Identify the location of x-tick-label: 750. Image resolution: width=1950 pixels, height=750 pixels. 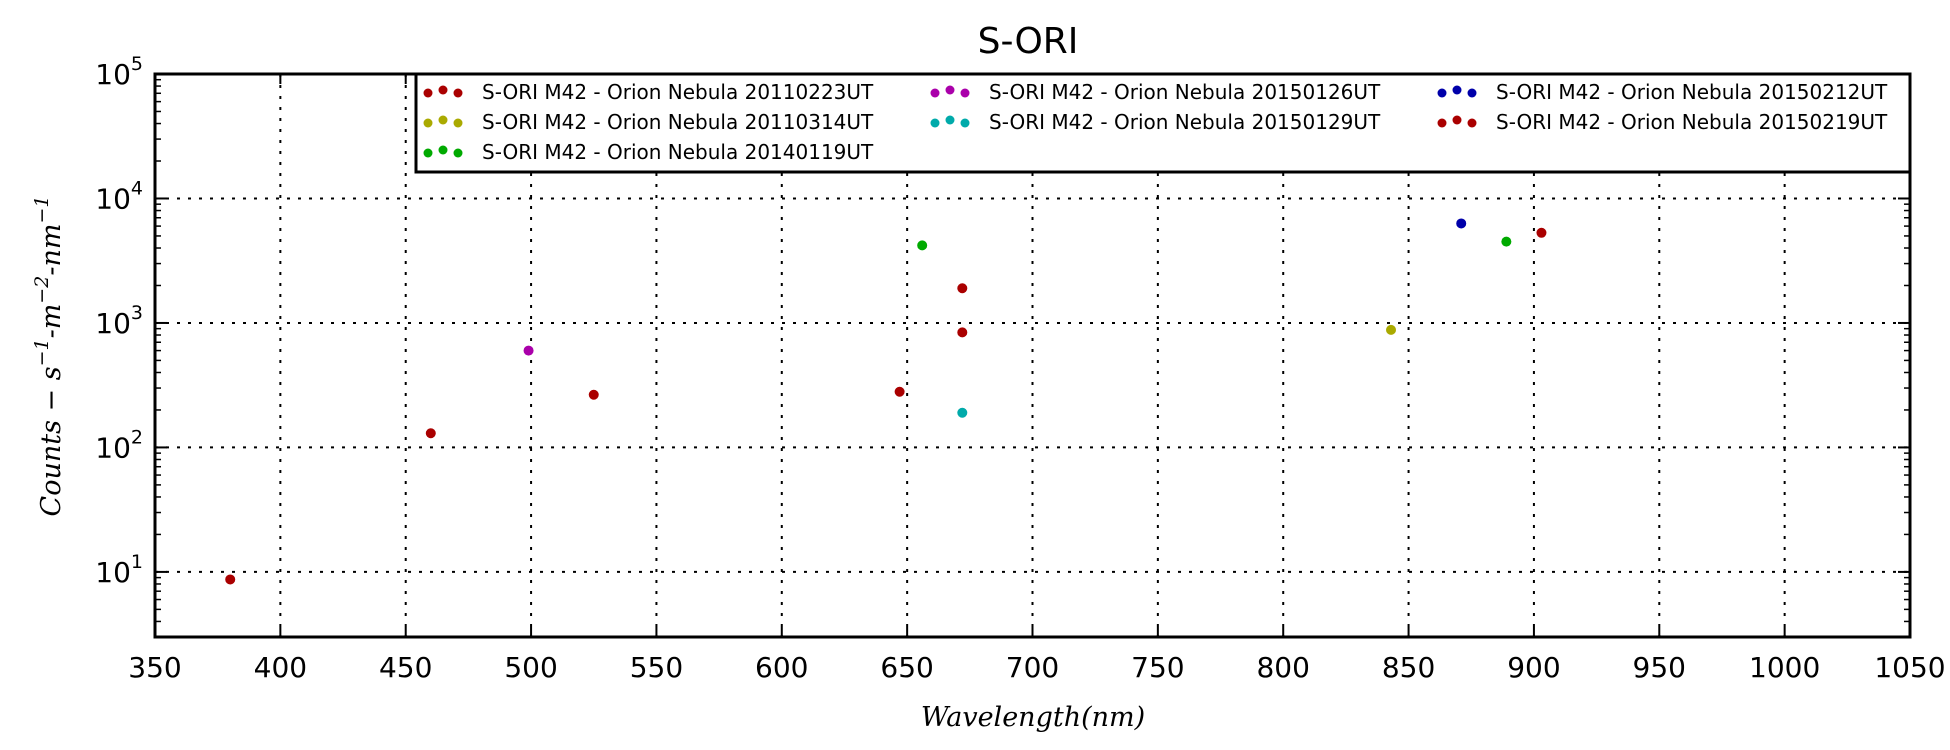
(1157, 667).